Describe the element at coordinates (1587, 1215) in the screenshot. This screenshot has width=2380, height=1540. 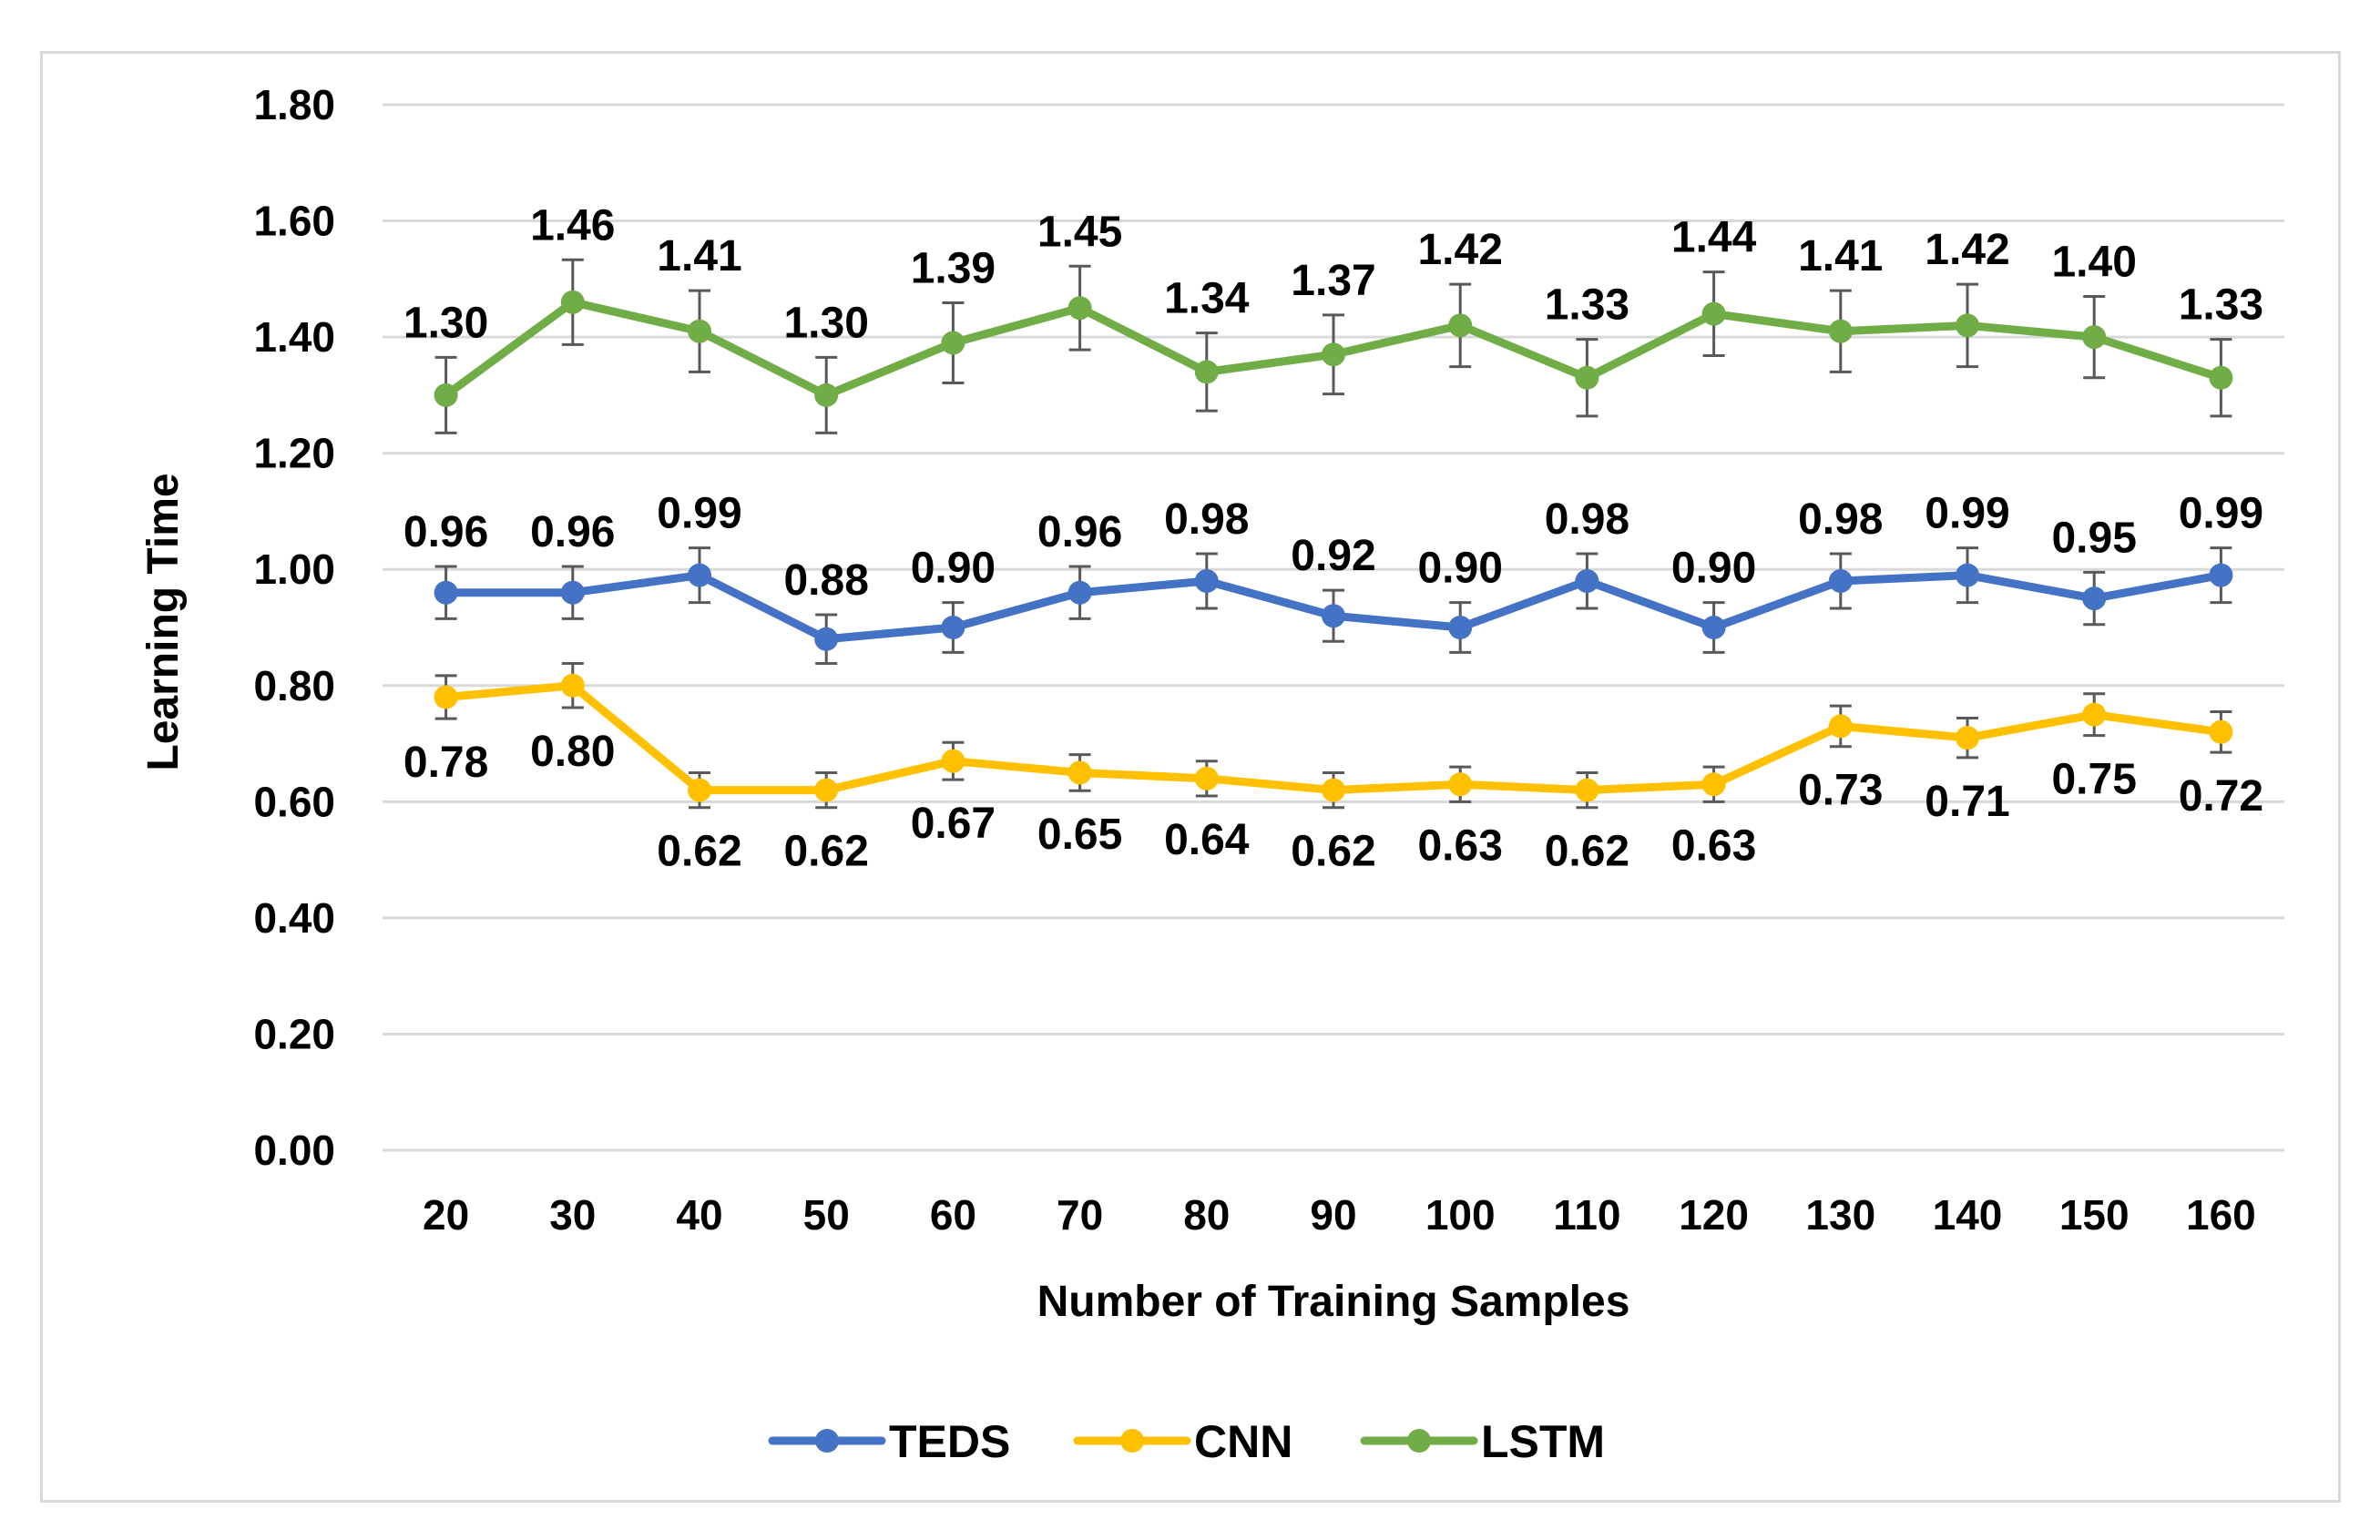
I see `x-tick-label: 110` at that location.